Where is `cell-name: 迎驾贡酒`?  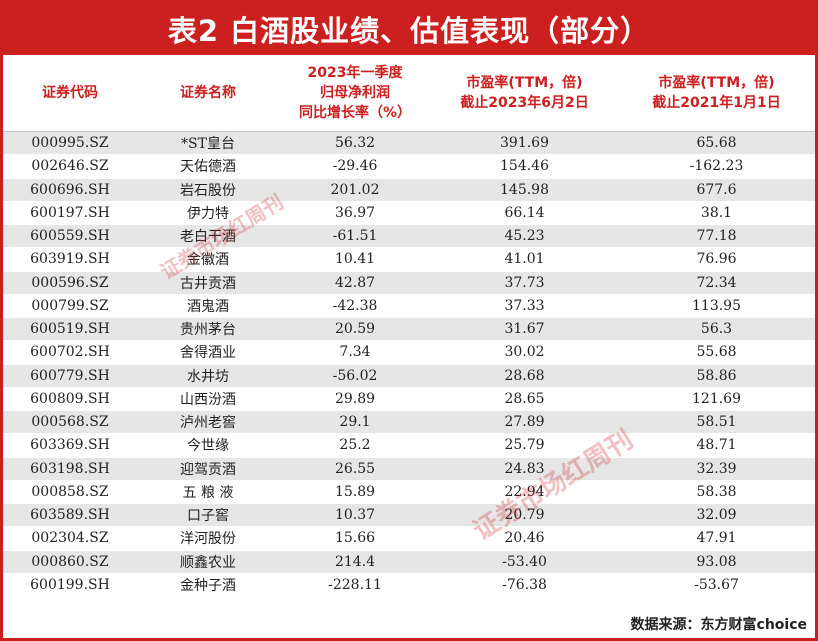
cell-name: 迎驾贡酒 is located at coordinates (208, 469).